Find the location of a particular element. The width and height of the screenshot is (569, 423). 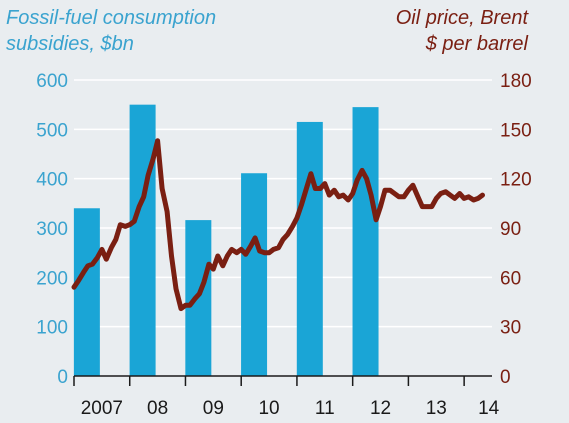

right-tick-label: 180 is located at coordinates (516, 81).